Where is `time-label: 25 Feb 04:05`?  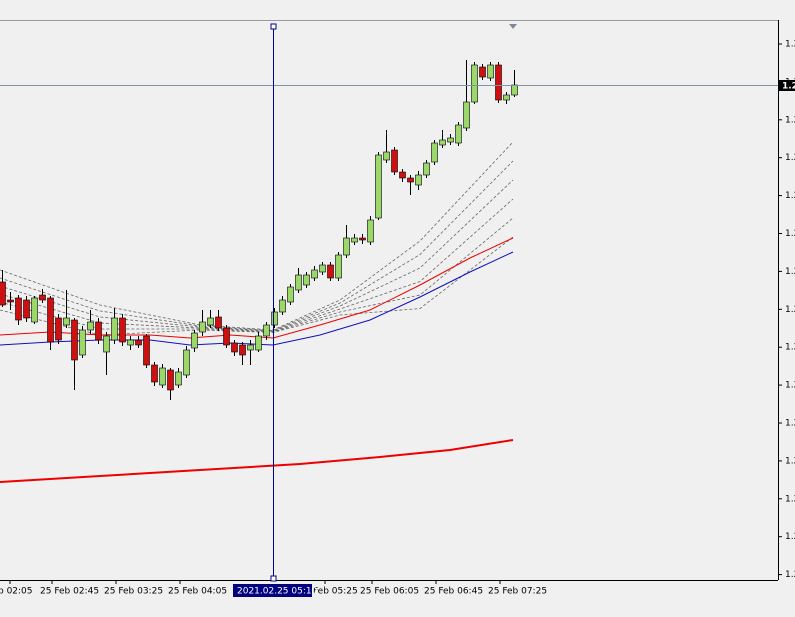 time-label: 25 Feb 04:05 is located at coordinates (197, 592).